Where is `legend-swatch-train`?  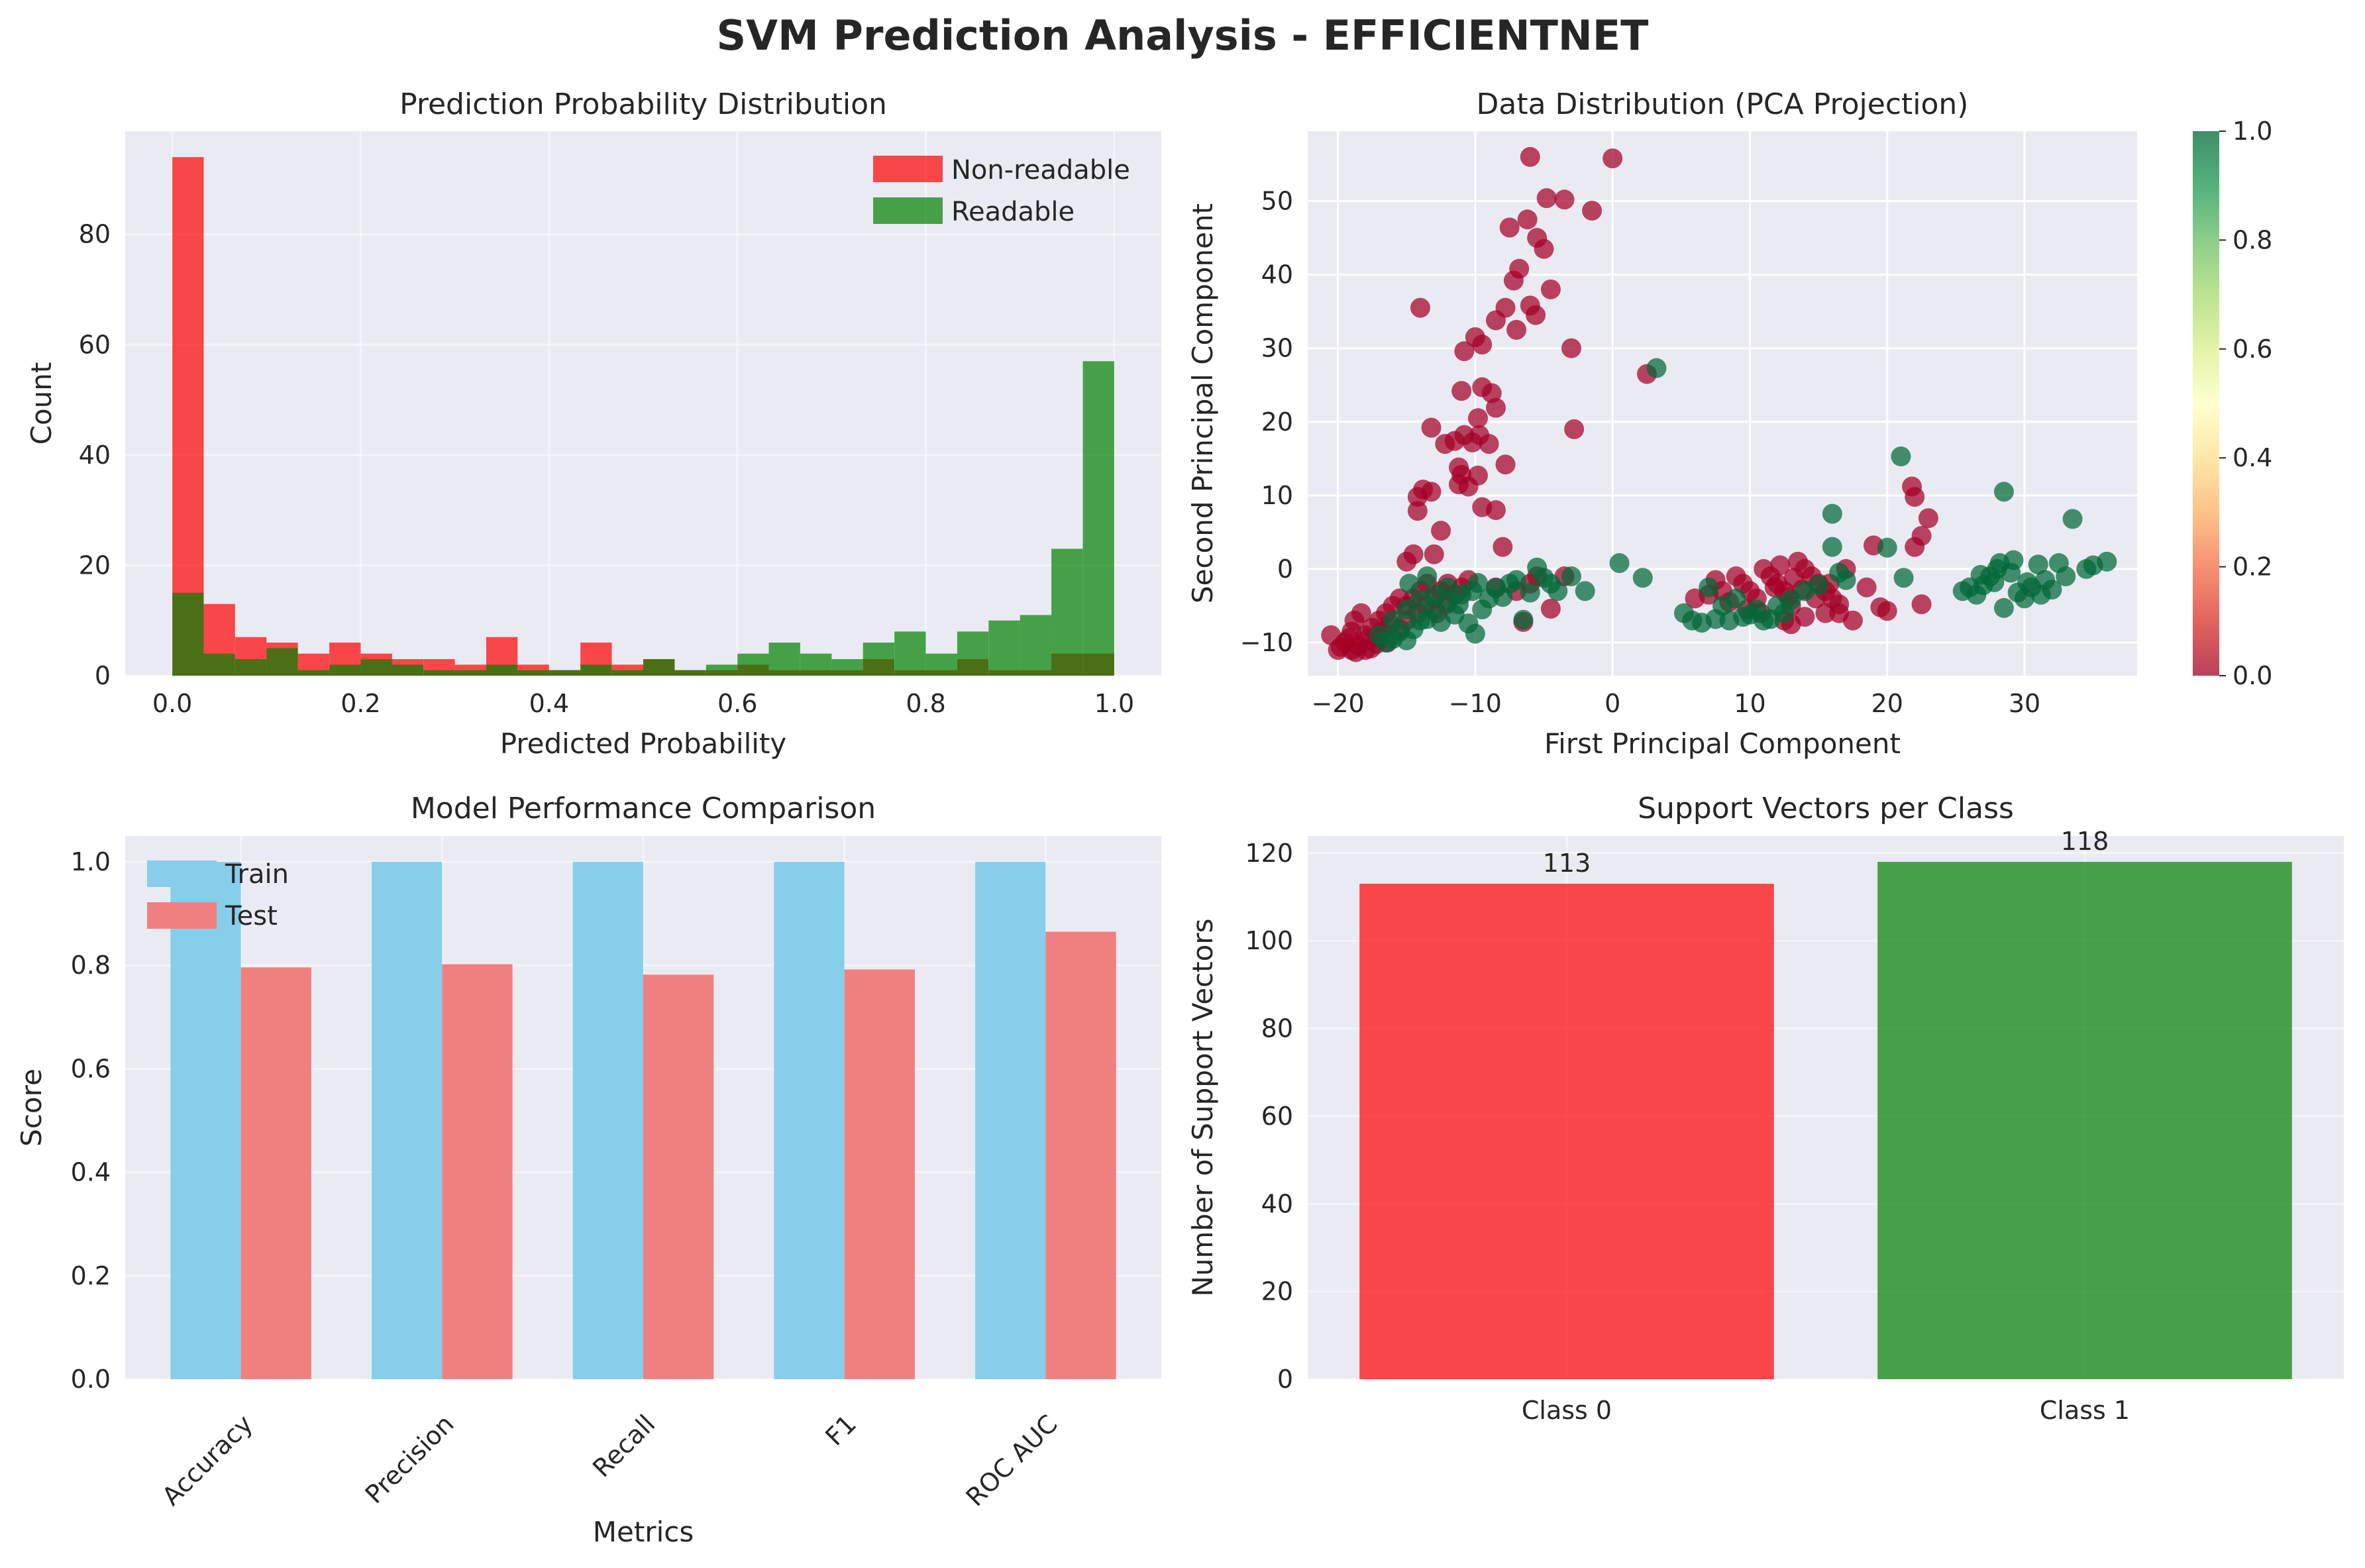
legend-swatch-train is located at coordinates (182, 874).